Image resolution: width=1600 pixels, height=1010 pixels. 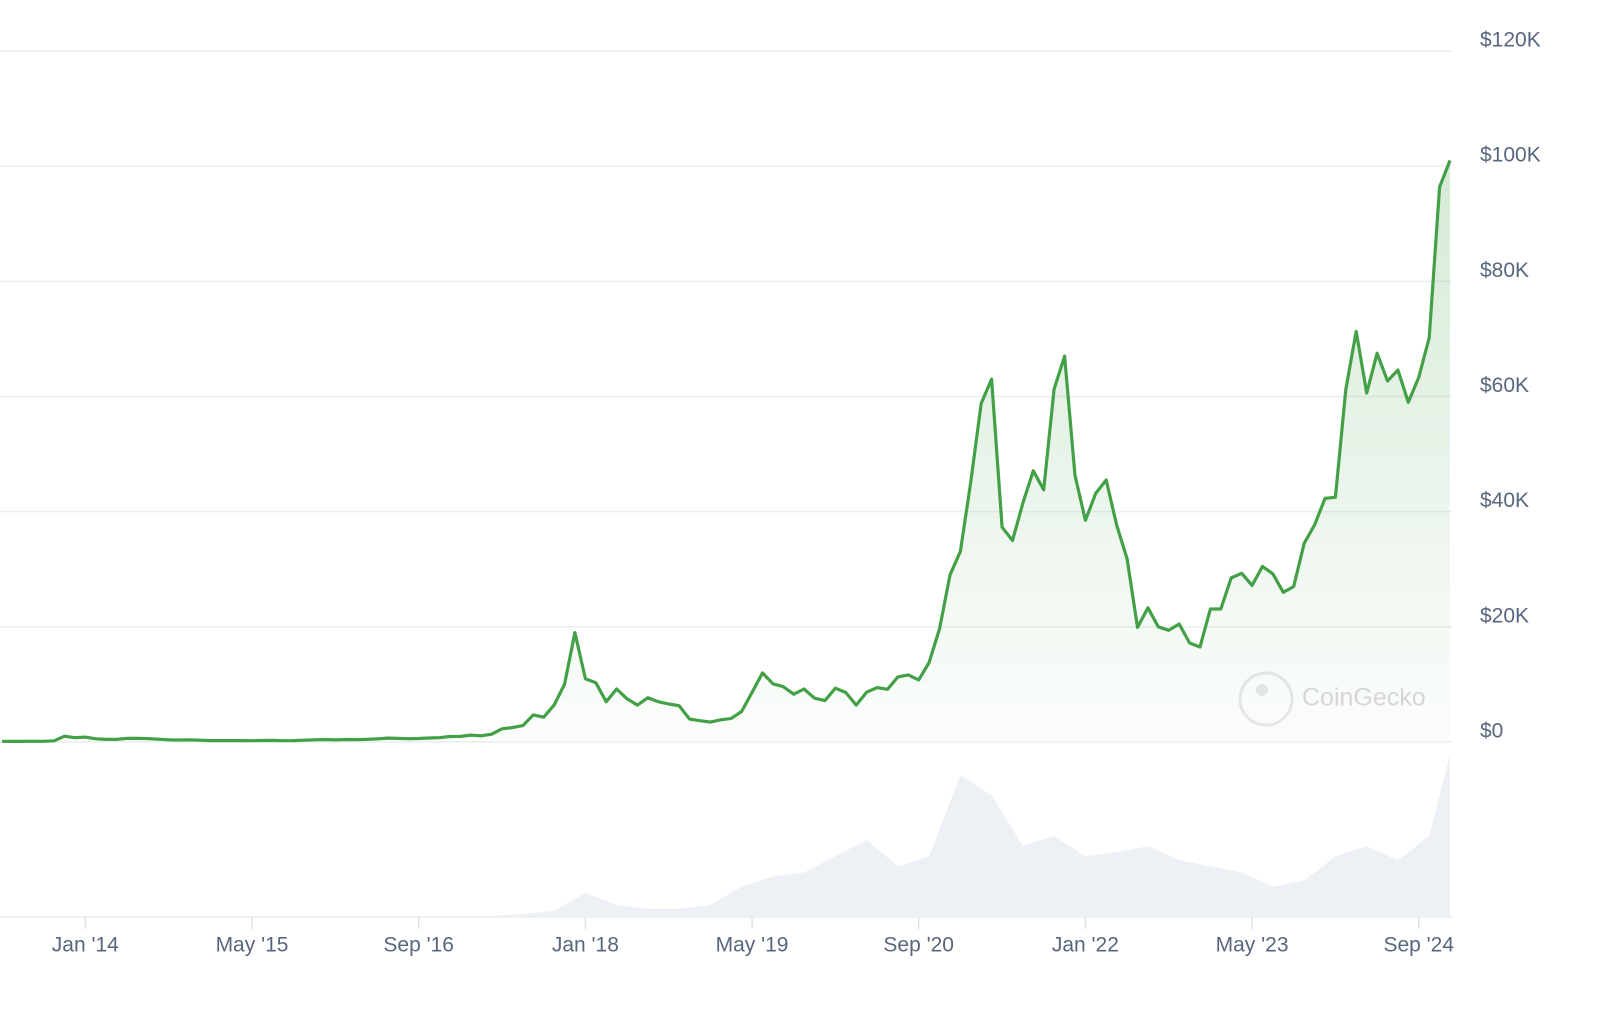 What do you see at coordinates (1491, 731) in the screenshot?
I see `y-tick-label: $0` at bounding box center [1491, 731].